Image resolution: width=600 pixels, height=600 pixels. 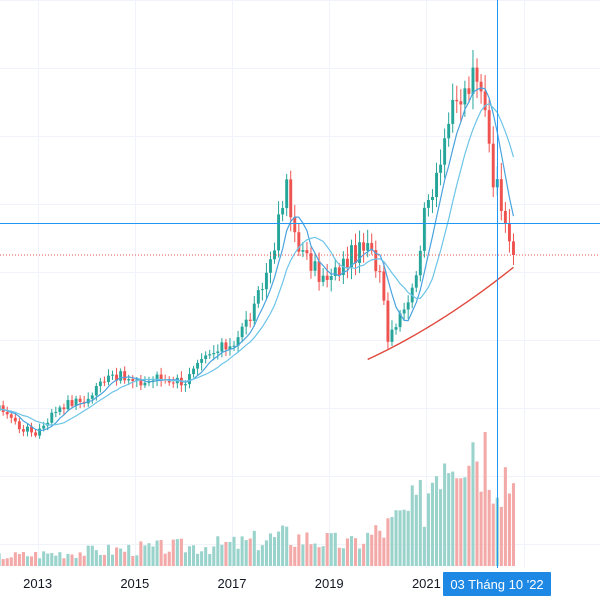 I want to click on crosshair-date-label-text: 03 Tháng 10 '22, so click(x=496, y=584).